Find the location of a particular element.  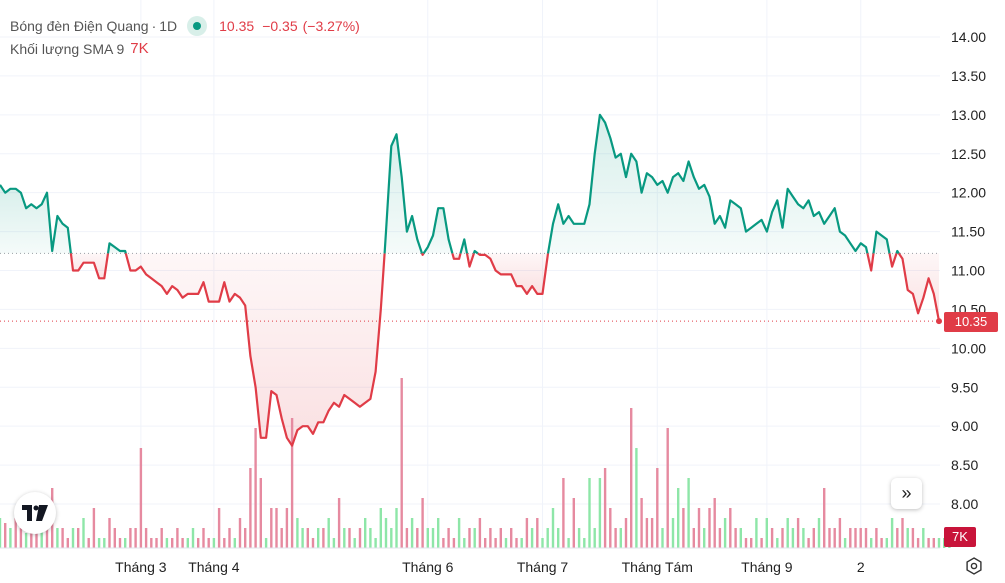

market-status-icon is located at coordinates (197, 25).